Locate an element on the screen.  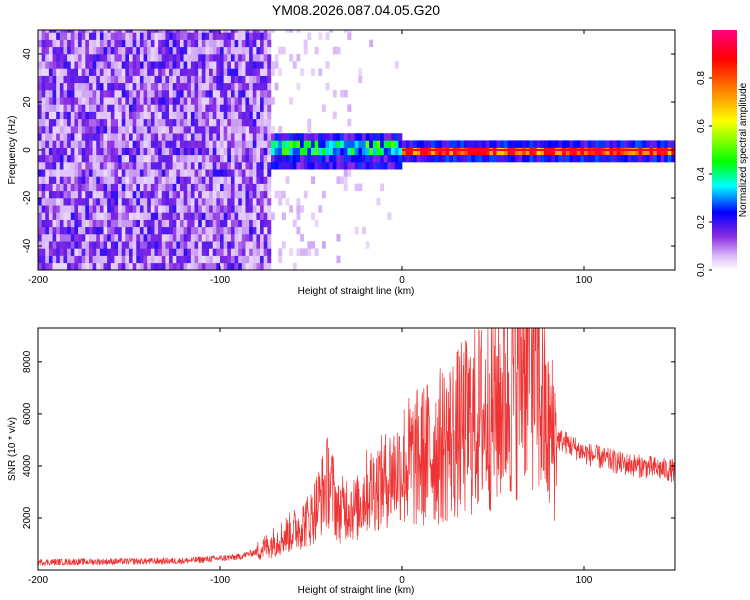
y-tick-label: 6000 is located at coordinates (27, 413).